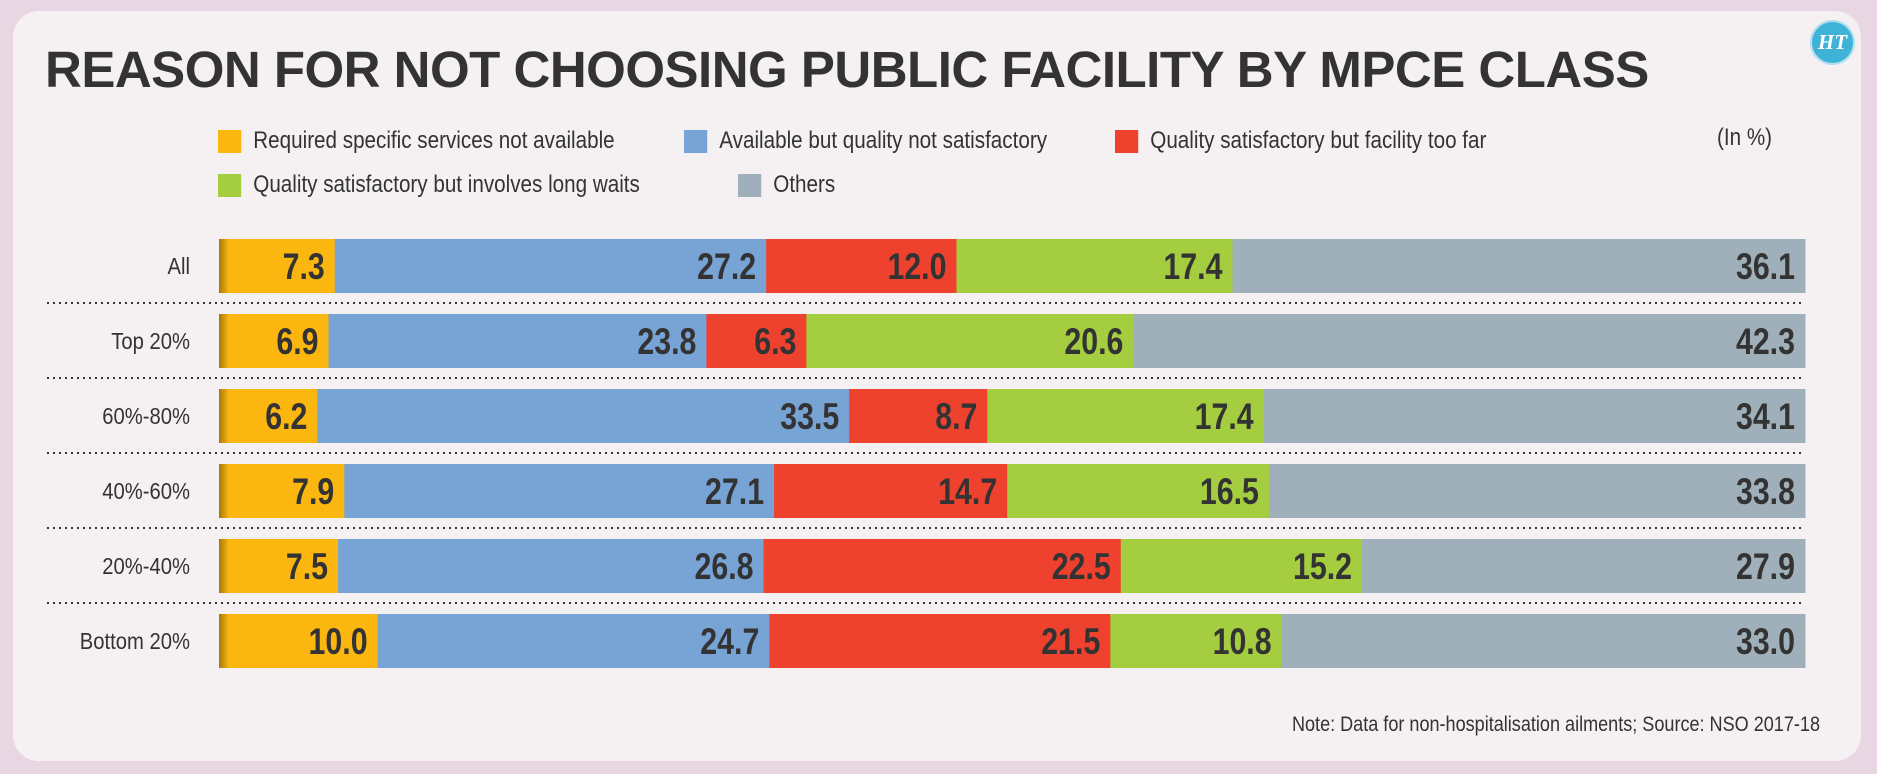  I want to click on legend-item-others: Others, so click(786, 185).